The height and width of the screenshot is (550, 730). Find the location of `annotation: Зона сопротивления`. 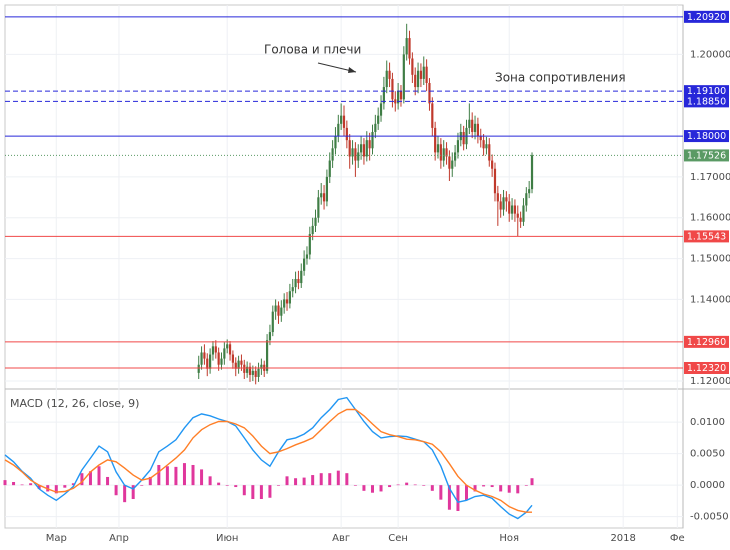

annotation: Зона сопротивления is located at coordinates (560, 78).